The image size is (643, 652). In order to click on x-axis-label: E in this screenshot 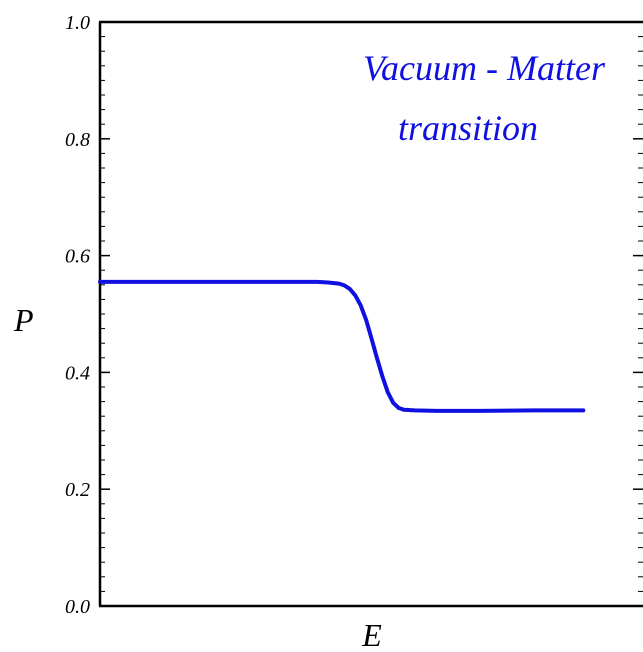, I will do `click(371, 634)`.